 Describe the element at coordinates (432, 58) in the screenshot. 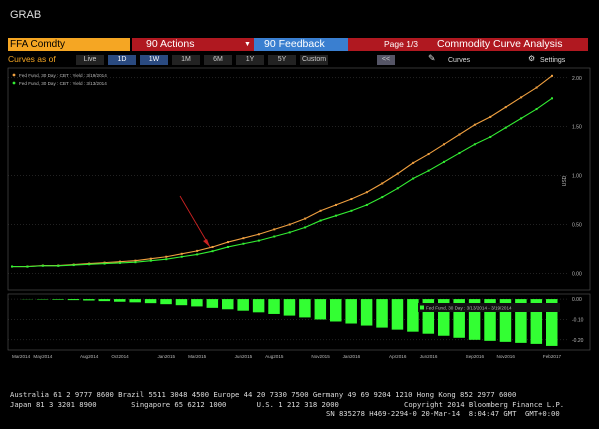

I see `pencil-icon: ✎` at that location.